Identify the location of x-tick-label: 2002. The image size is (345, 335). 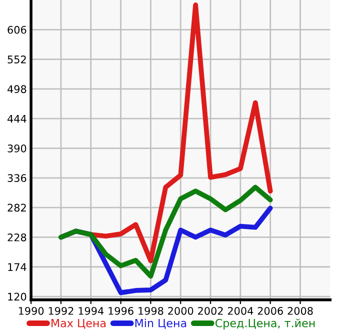
(210, 310).